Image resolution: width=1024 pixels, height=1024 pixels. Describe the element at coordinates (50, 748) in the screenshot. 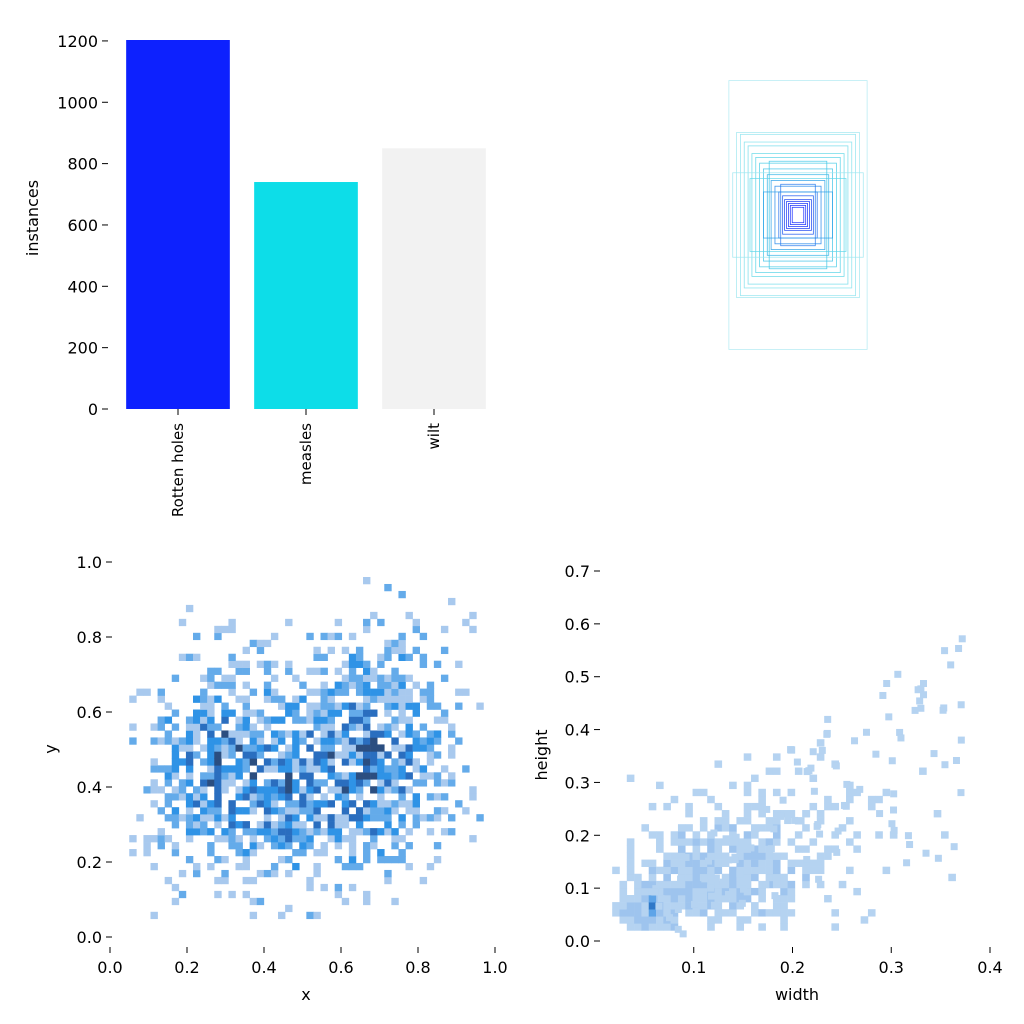

I see `xy-y-axis-label: y` at that location.